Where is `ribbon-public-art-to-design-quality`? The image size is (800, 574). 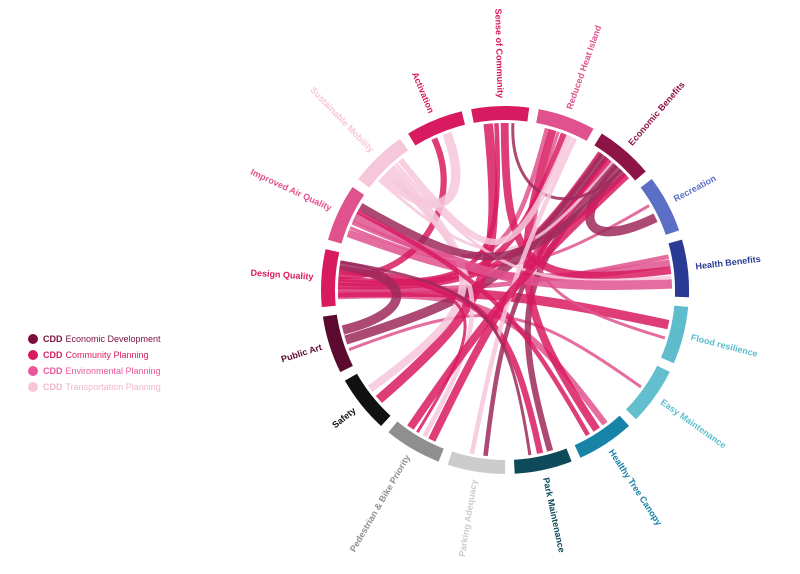 ribbon-public-art-to-design-quality is located at coordinates (370, 297).